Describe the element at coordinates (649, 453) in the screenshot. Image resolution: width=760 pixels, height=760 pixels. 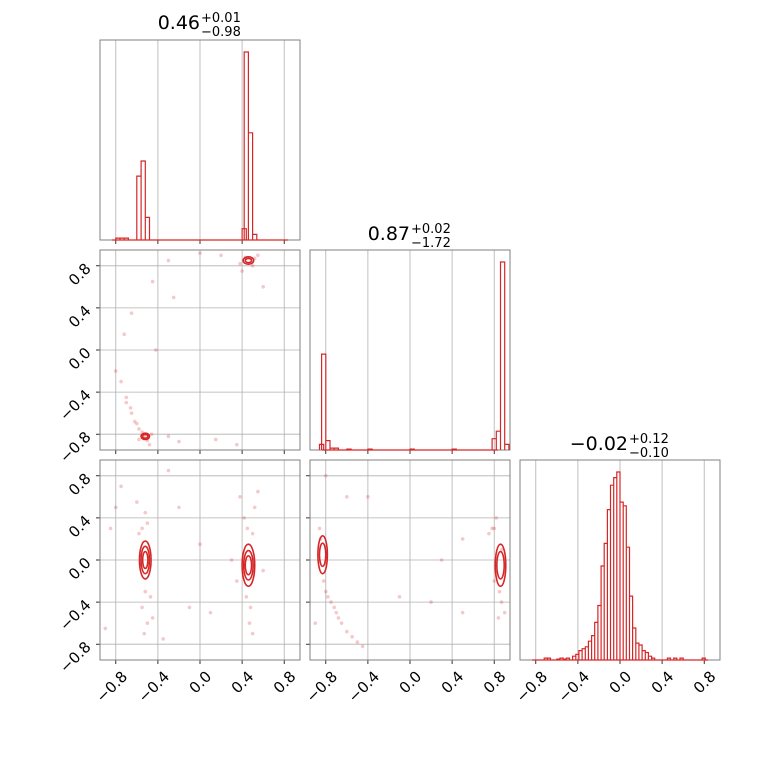
I see `title-p3-lower: −0.10` at that location.